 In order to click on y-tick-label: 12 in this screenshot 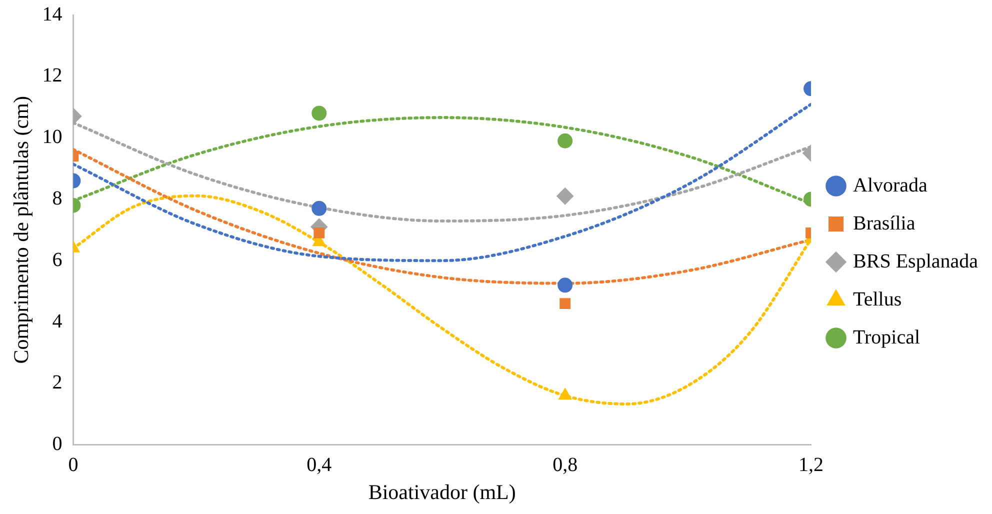, I will do `click(52, 75)`.